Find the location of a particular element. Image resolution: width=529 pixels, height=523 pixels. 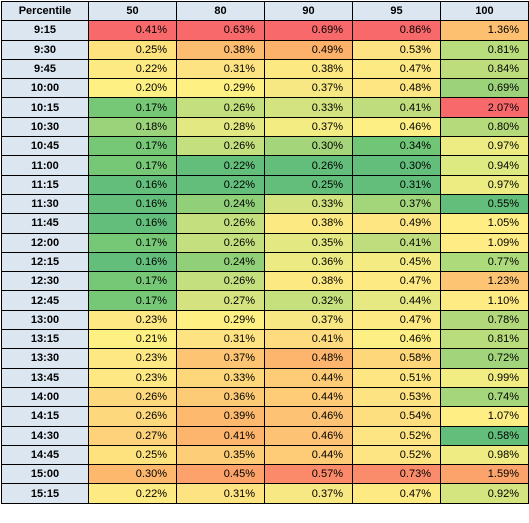

cell-p90: 0.26% is located at coordinates (308, 165).